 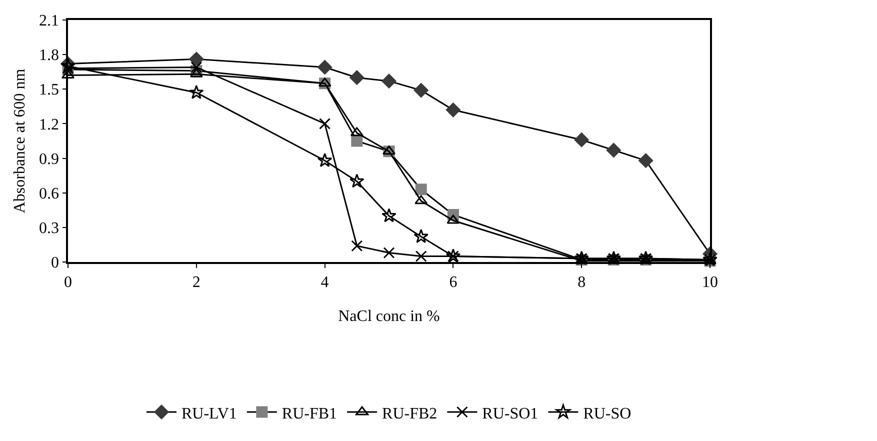 I want to click on y-tick-label: 2.1, so click(x=49, y=21).